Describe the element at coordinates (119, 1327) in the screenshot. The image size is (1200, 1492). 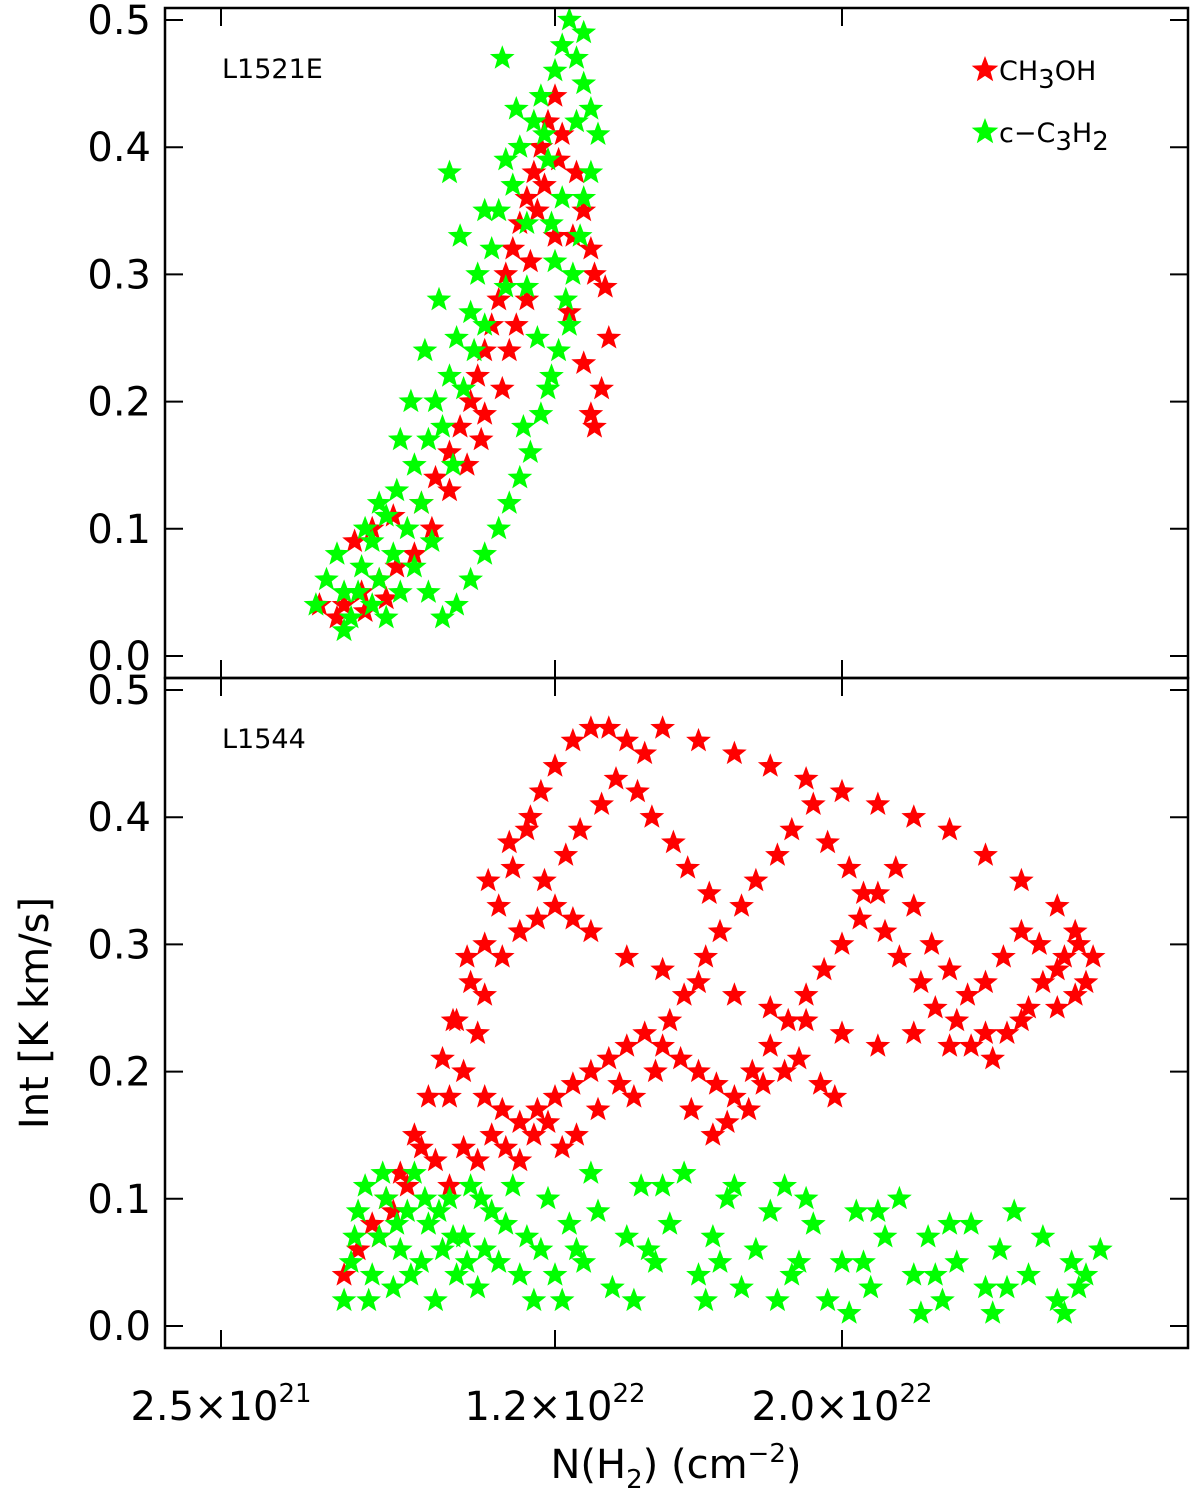
I see `y-tick-label-0: 0.0` at that location.